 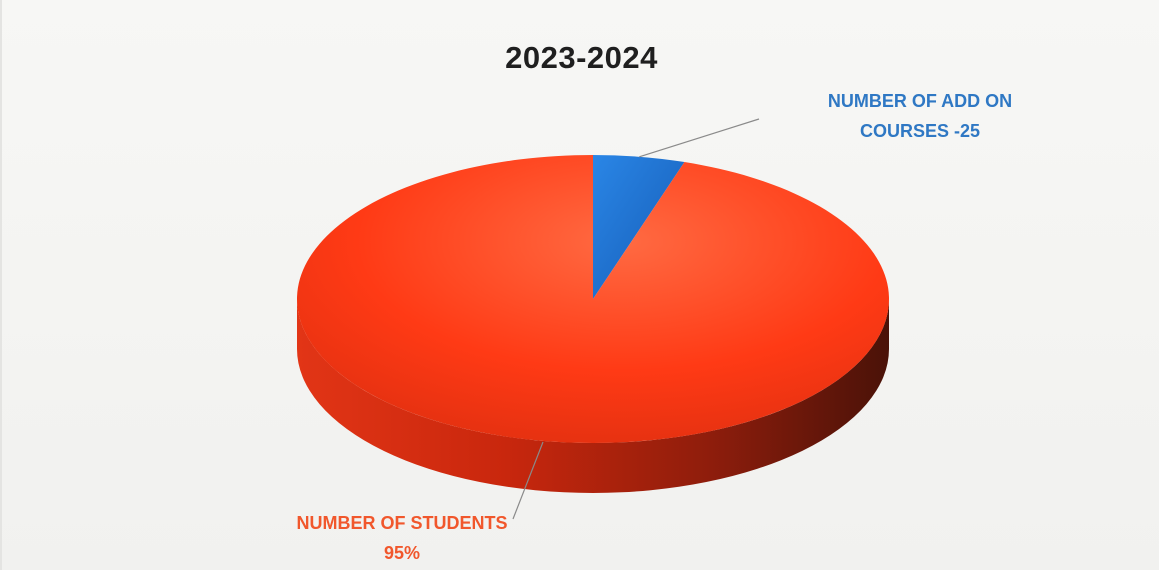 What do you see at coordinates (581, 57) in the screenshot?
I see `chart-title: 2023-2024` at bounding box center [581, 57].